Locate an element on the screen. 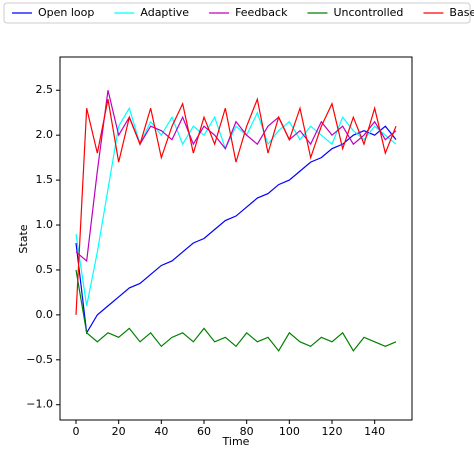  x-tick-label: 80 is located at coordinates (247, 431).